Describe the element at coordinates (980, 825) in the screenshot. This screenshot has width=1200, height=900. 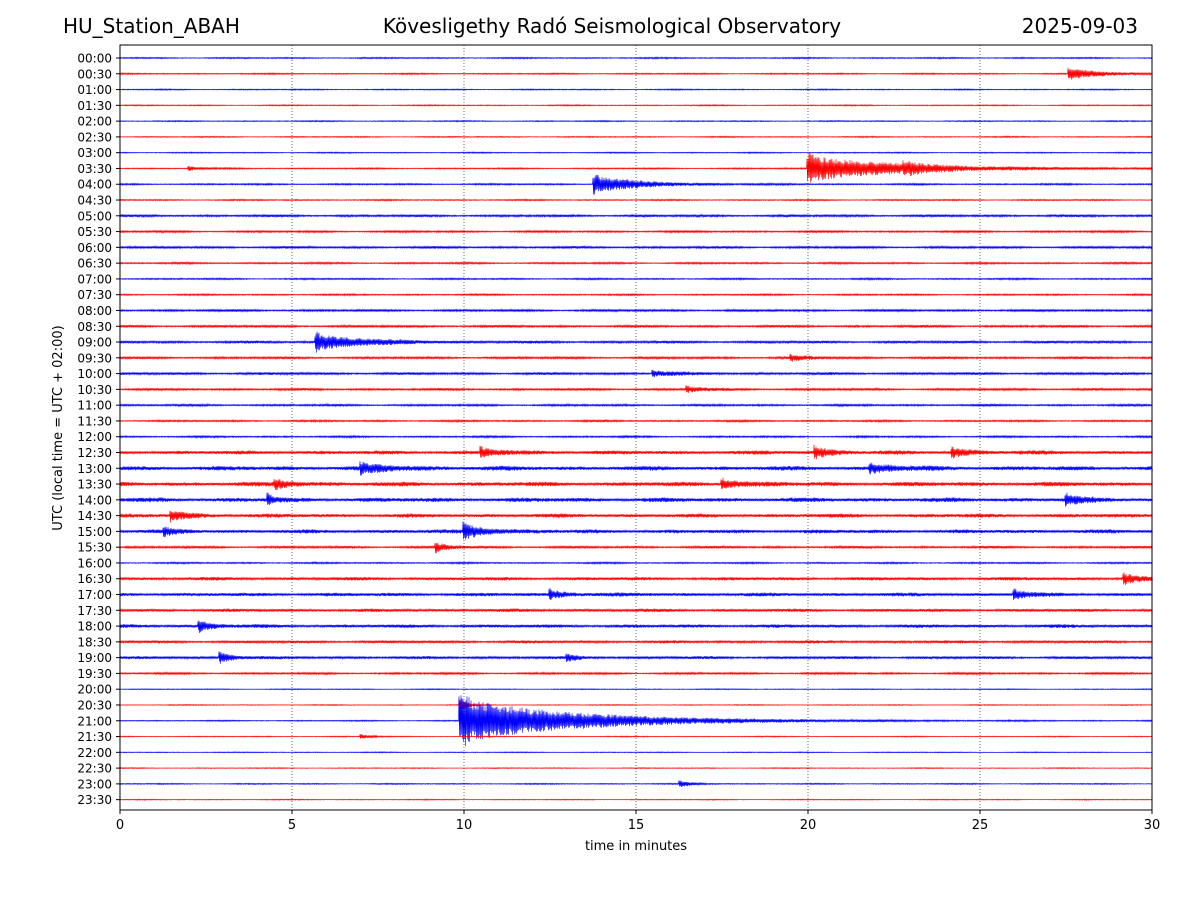
I see `x-tick-label: 25` at that location.